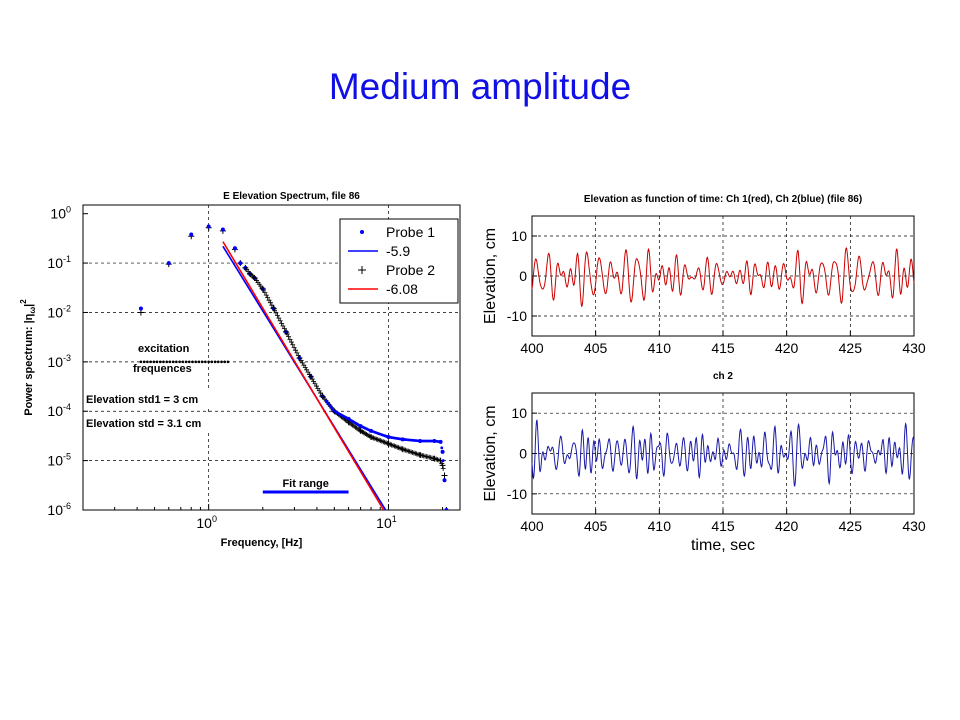 Image resolution: width=960 pixels, height=720 pixels. What do you see at coordinates (519, 413) in the screenshot?
I see `ch2-time-chart-y-tick-label: 10` at bounding box center [519, 413].